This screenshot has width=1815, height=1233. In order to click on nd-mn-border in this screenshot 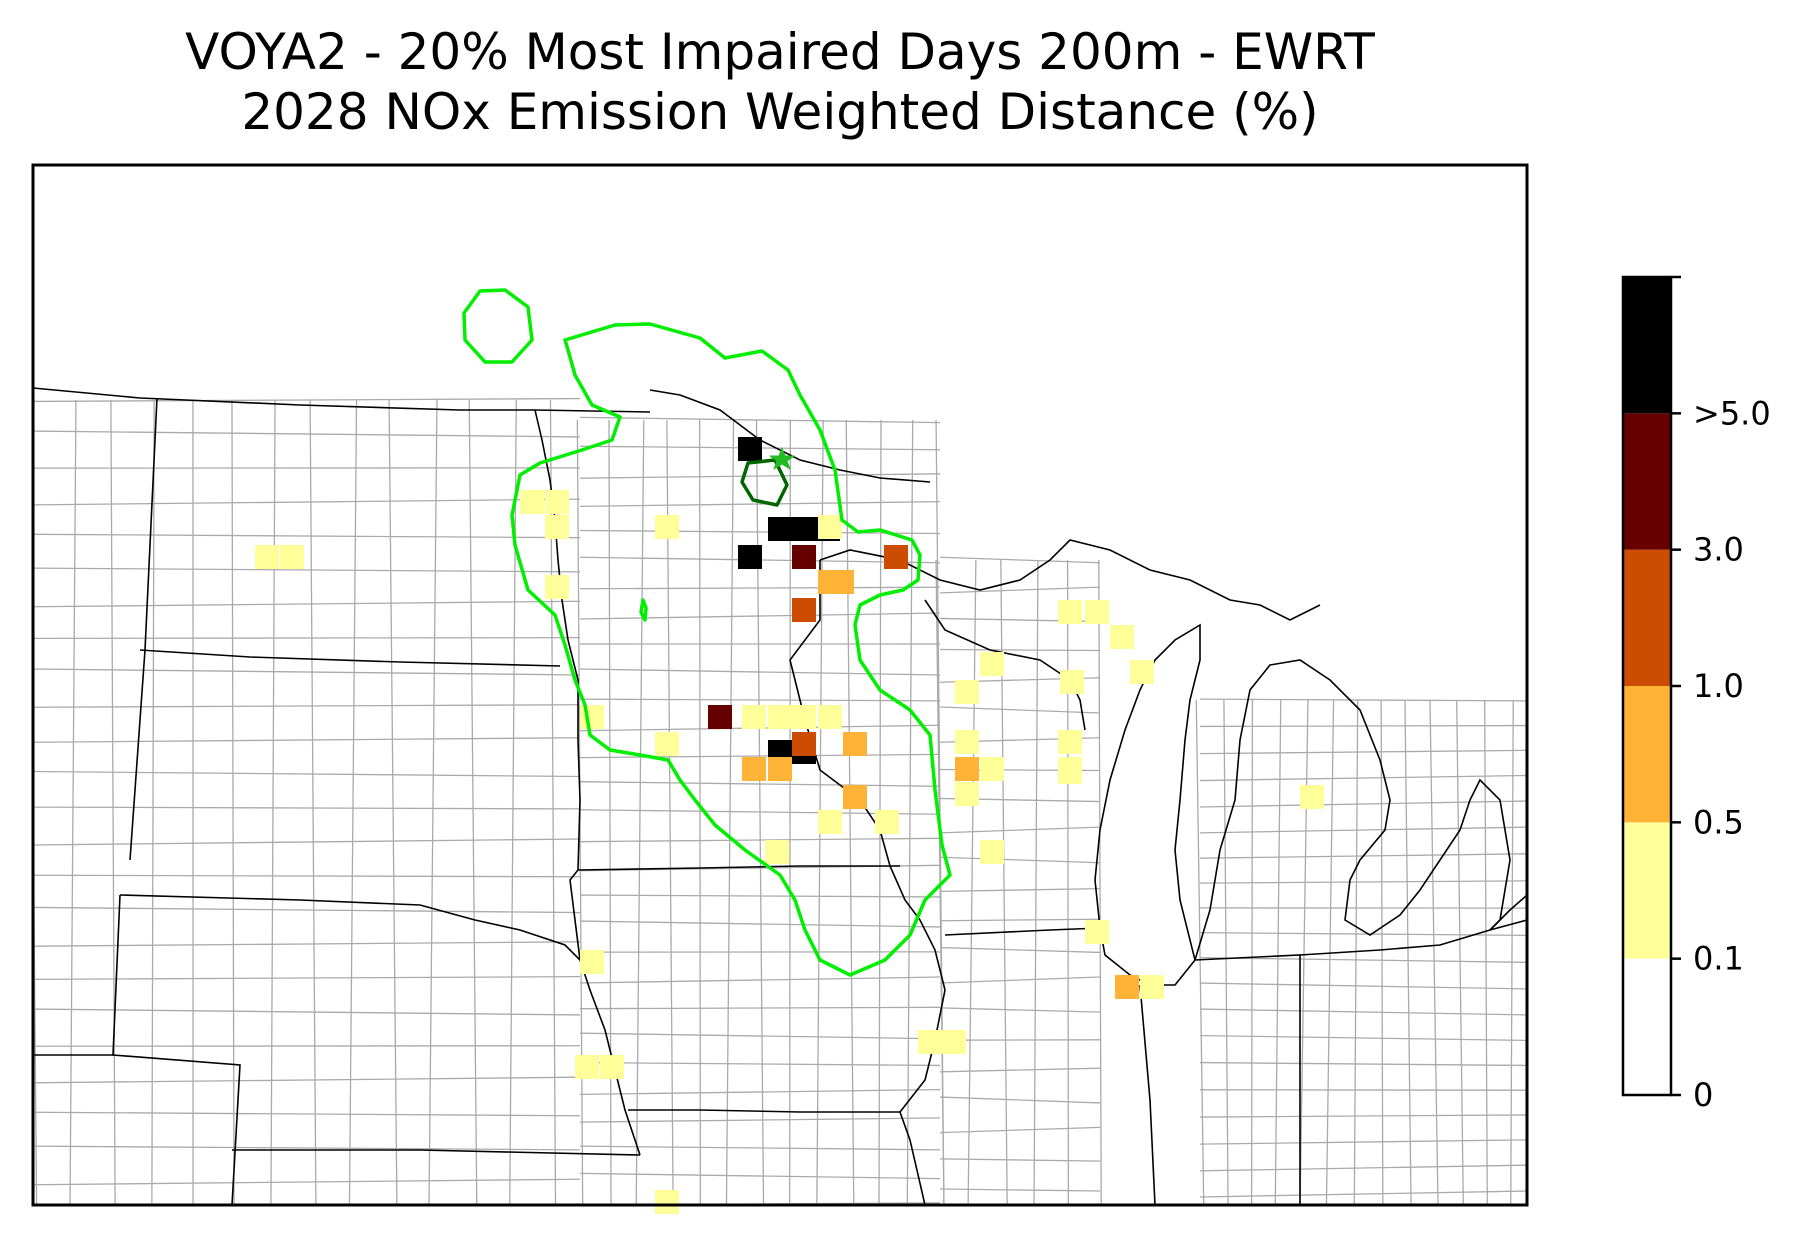, I will do `click(556, 574)`.